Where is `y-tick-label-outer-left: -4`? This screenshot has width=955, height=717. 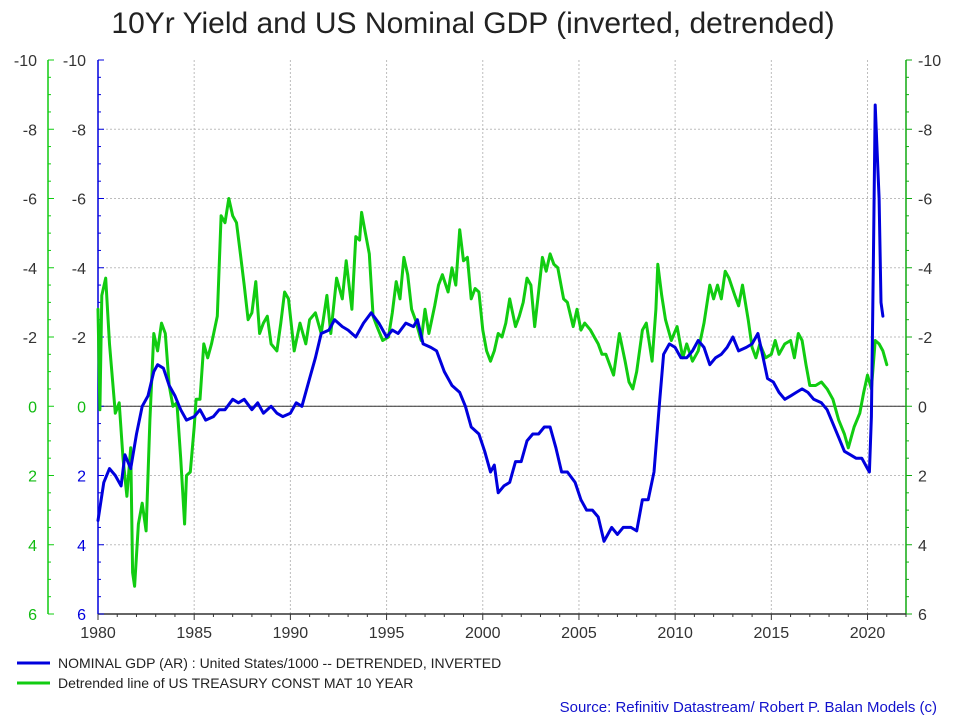
y-tick-label-outer-left: -4 is located at coordinates (30, 269).